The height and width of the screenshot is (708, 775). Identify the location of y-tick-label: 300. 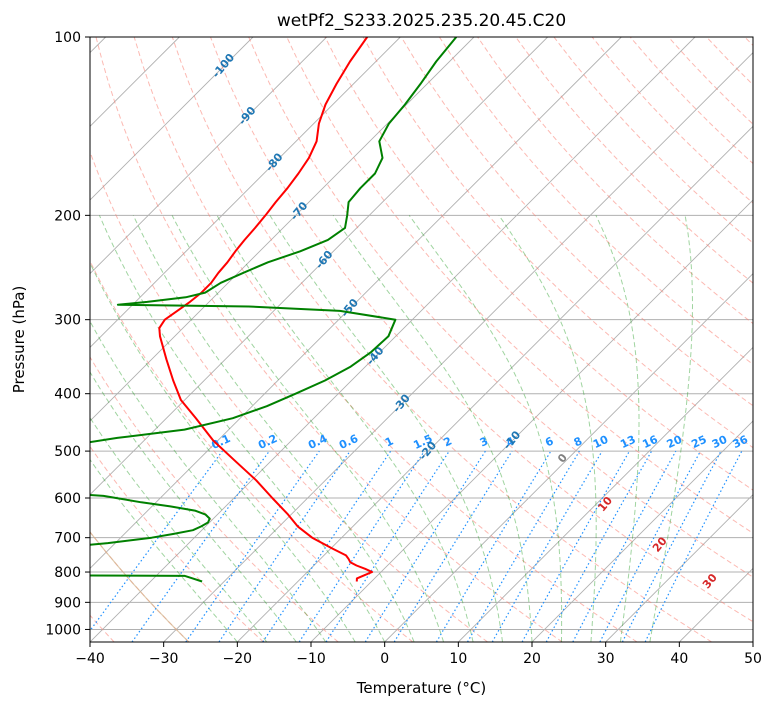
(67, 321).